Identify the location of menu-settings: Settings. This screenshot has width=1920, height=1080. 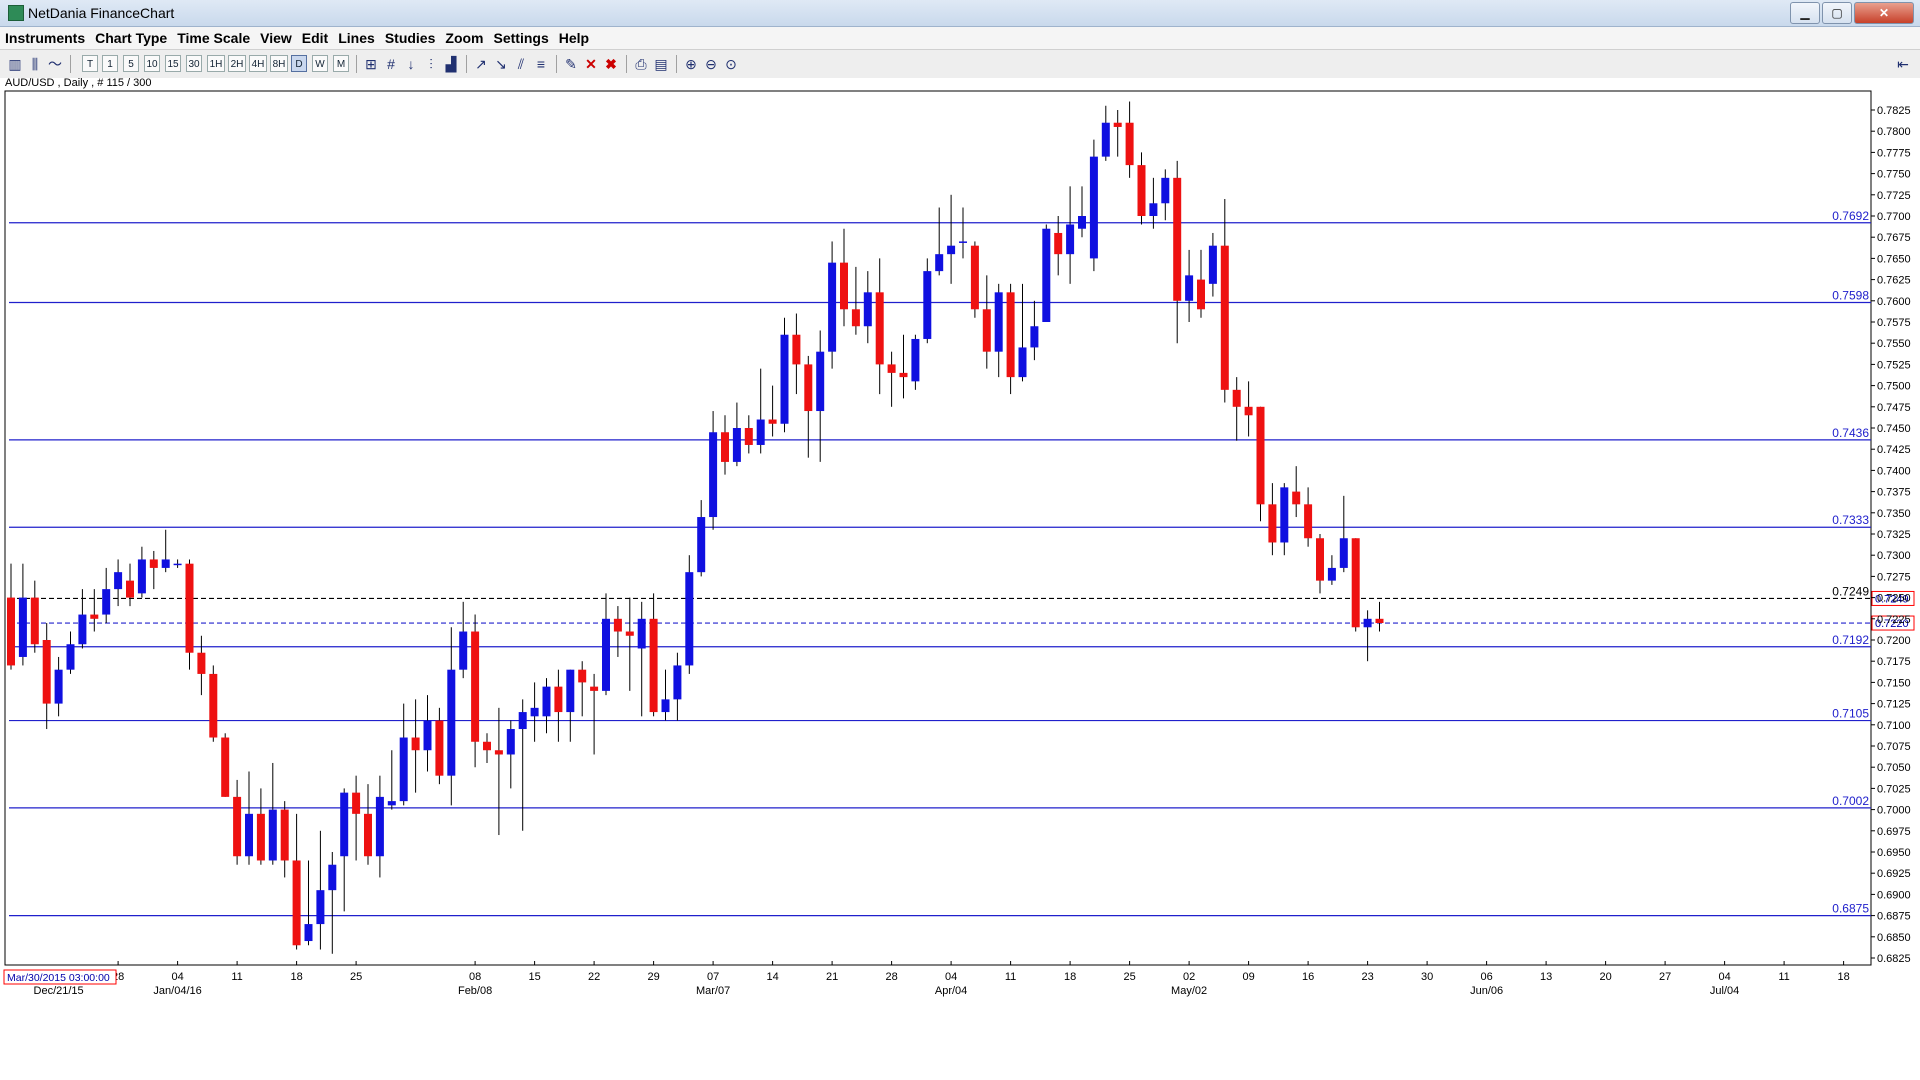
(521, 38).